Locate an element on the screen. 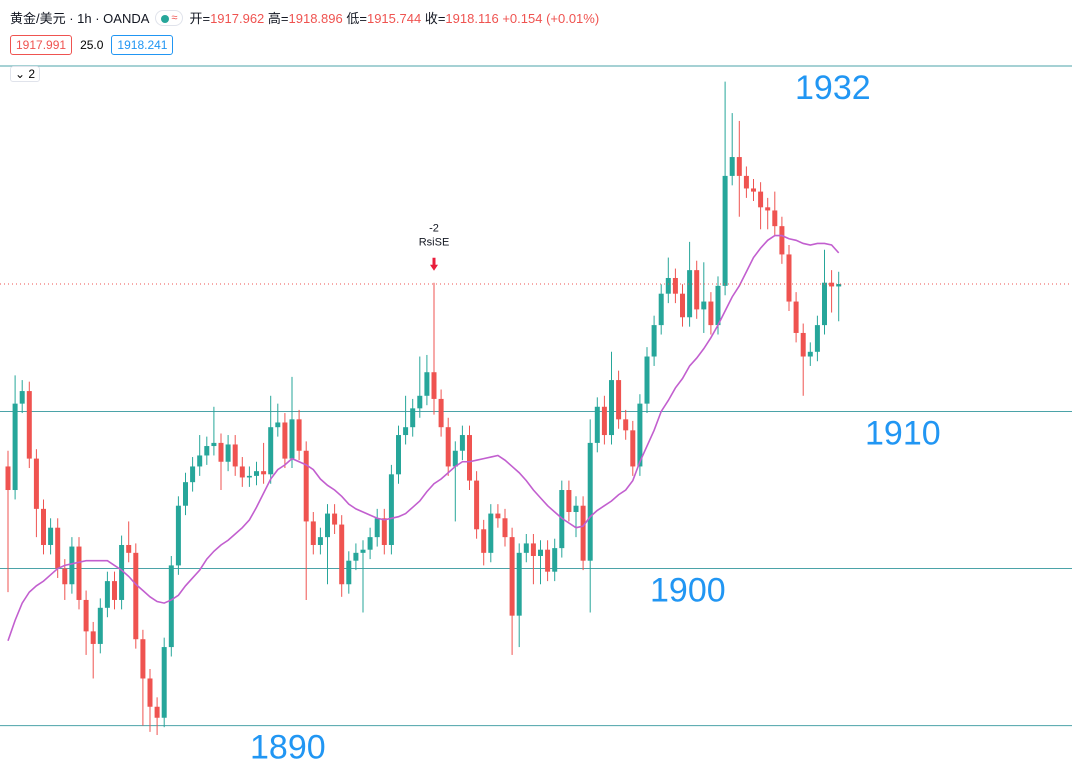  value: 1917.962 is located at coordinates (237, 18).